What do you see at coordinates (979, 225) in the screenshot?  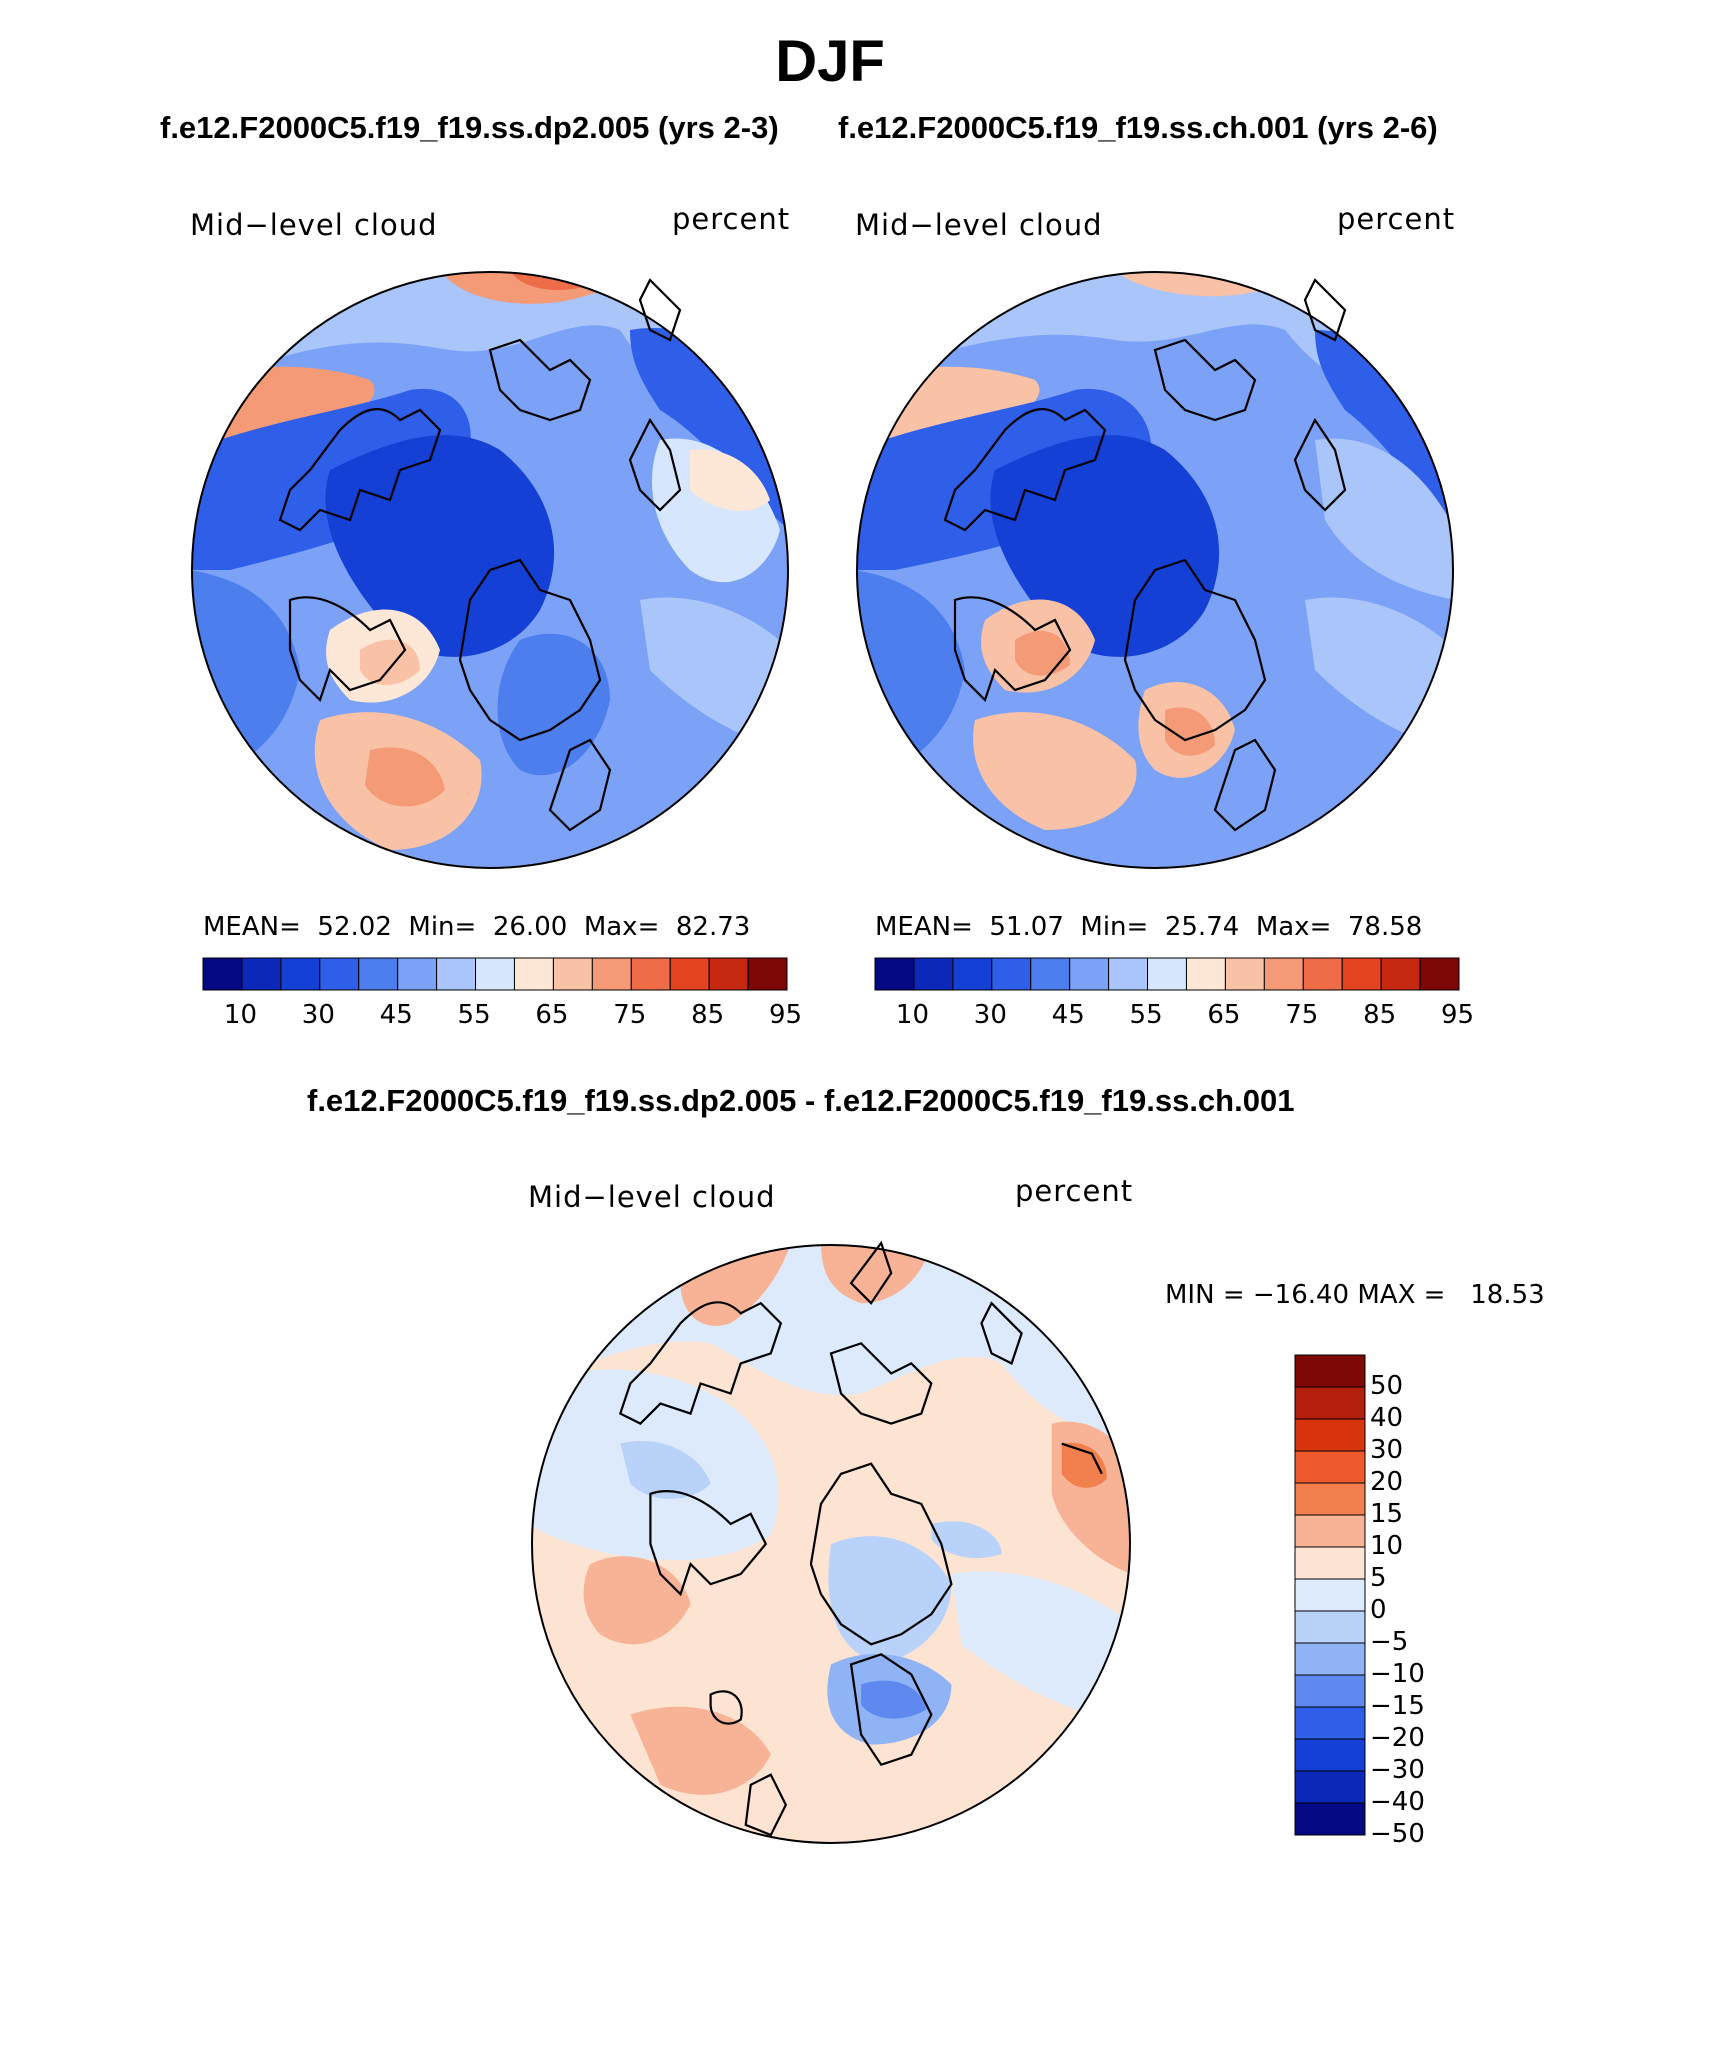 I see `panel-2-variable: Mid−level cloud` at bounding box center [979, 225].